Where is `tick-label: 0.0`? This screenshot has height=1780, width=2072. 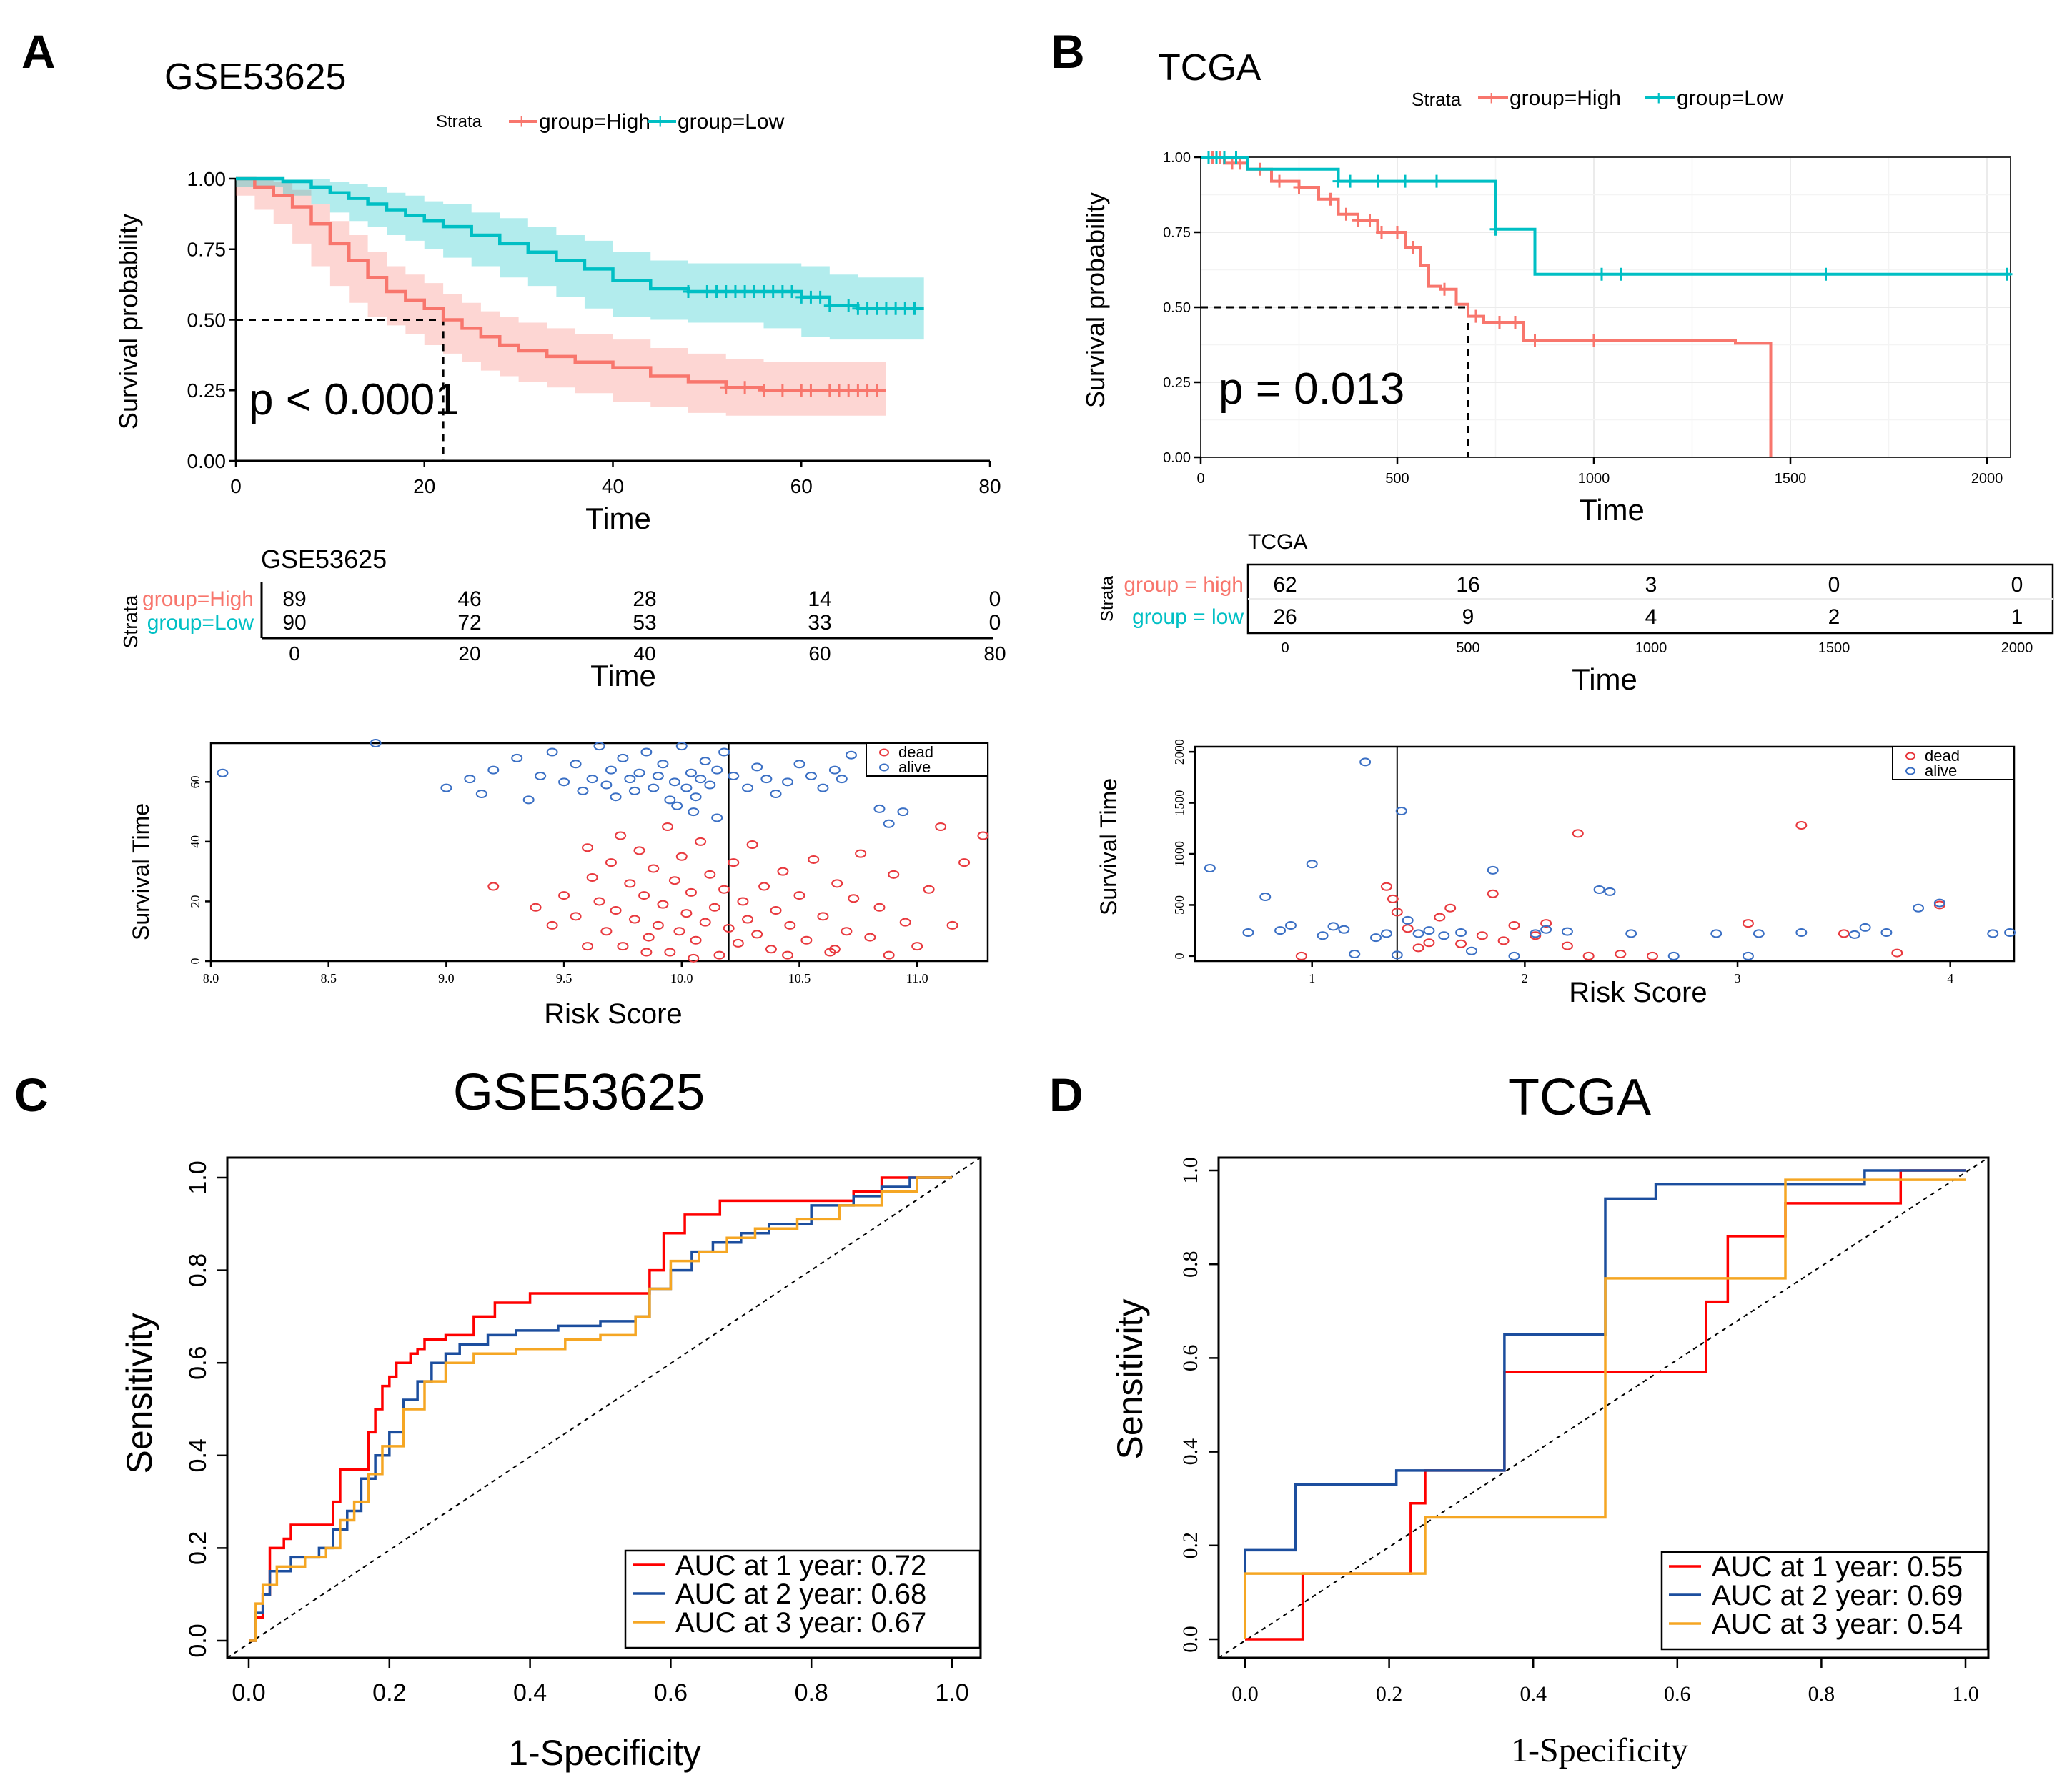
tick-label: 0.0 is located at coordinates (198, 1640).